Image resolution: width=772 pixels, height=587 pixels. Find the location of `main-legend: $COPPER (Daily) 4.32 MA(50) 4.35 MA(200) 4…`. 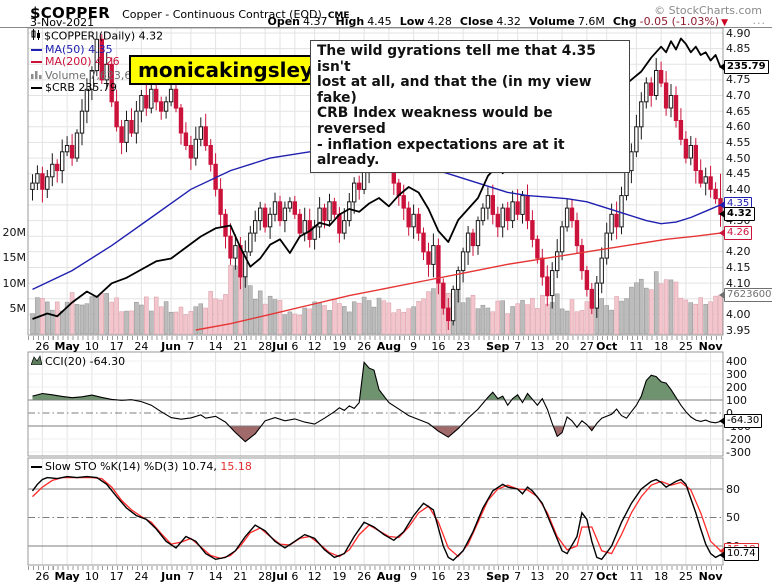

main-legend: $COPPER (Daily) 4.32 MA(50) 4.35 MA(200) 4… is located at coordinates (97, 62).